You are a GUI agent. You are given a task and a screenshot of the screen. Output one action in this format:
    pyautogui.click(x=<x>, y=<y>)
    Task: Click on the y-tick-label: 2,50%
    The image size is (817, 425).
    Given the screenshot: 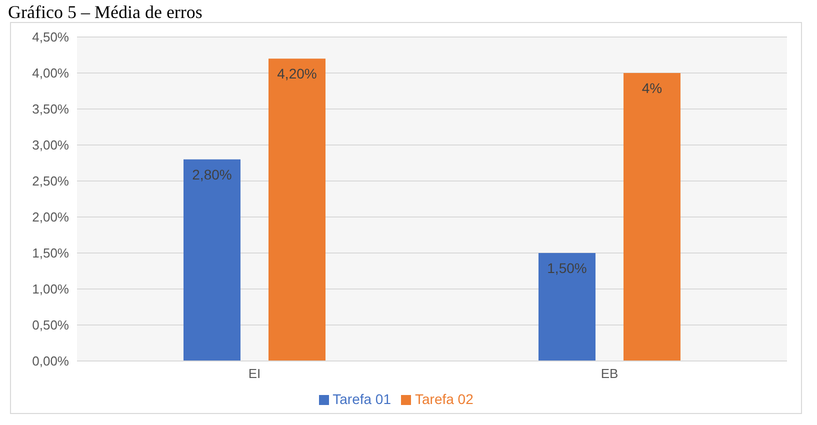 What is the action you would take?
    pyautogui.click(x=51, y=181)
    